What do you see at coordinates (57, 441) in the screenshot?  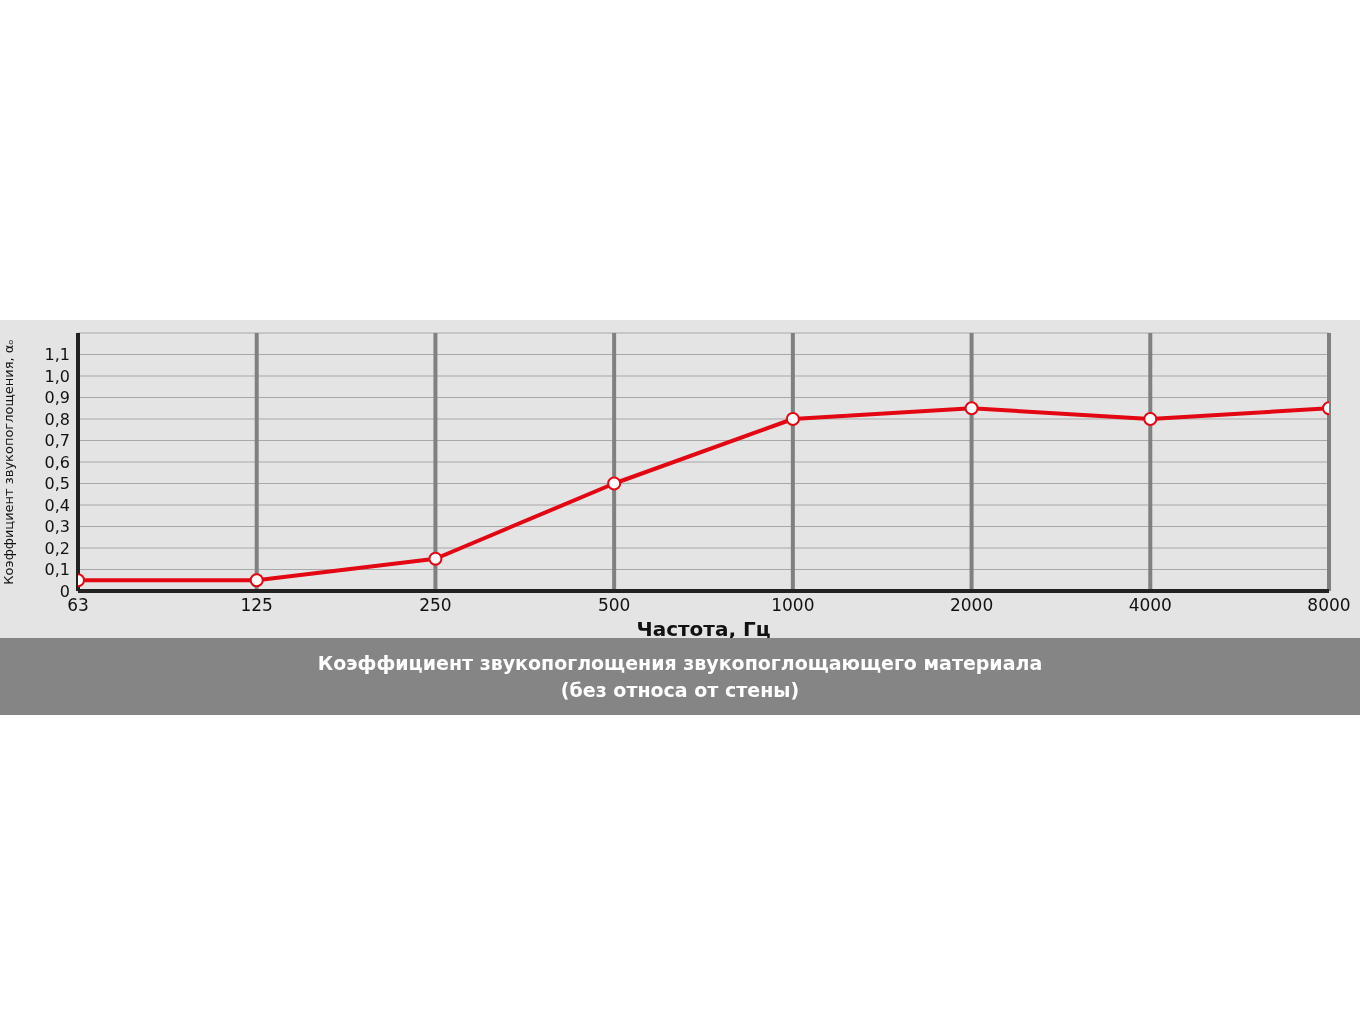 I see `y-tick-label: 0,7` at bounding box center [57, 441].